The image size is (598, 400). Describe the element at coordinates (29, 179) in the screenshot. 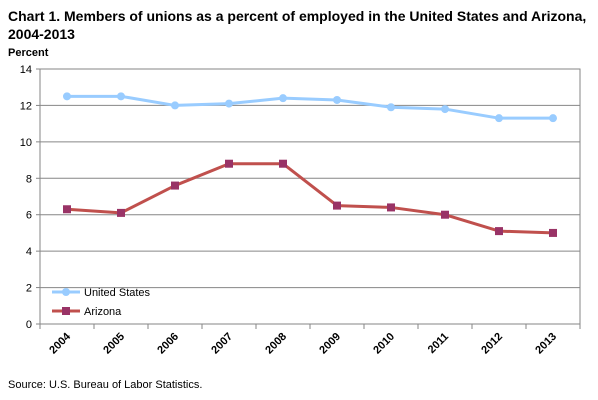

I see `y-tick-label: 8` at that location.